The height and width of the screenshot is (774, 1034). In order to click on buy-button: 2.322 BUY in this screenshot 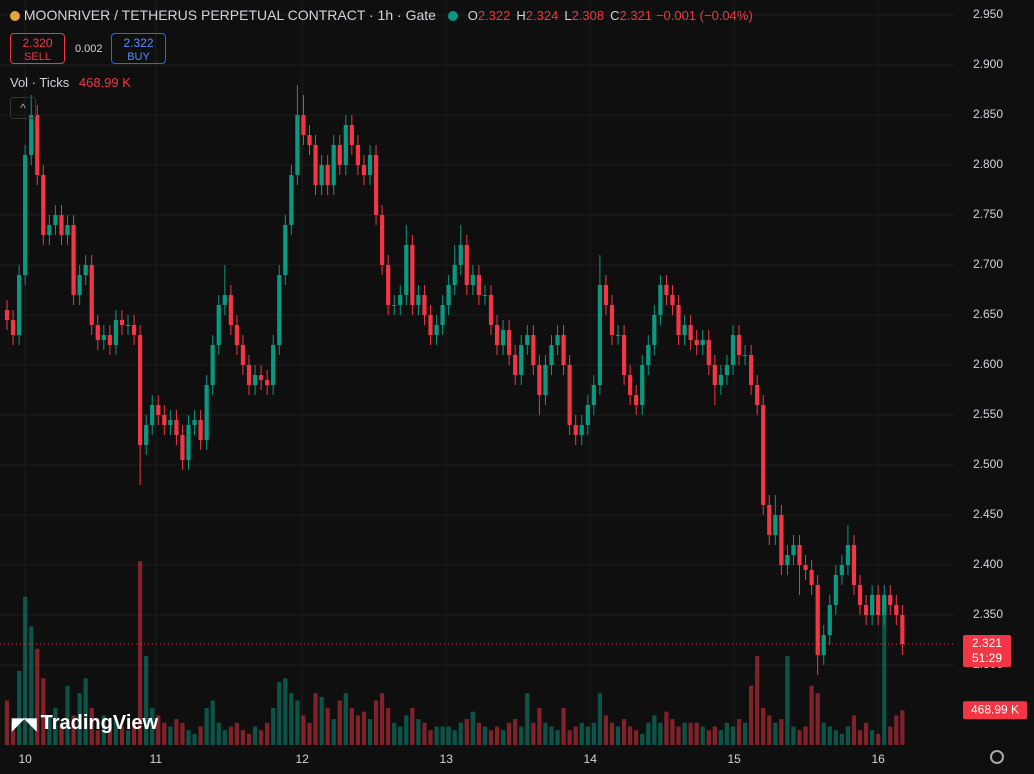, I will do `click(138, 48)`.